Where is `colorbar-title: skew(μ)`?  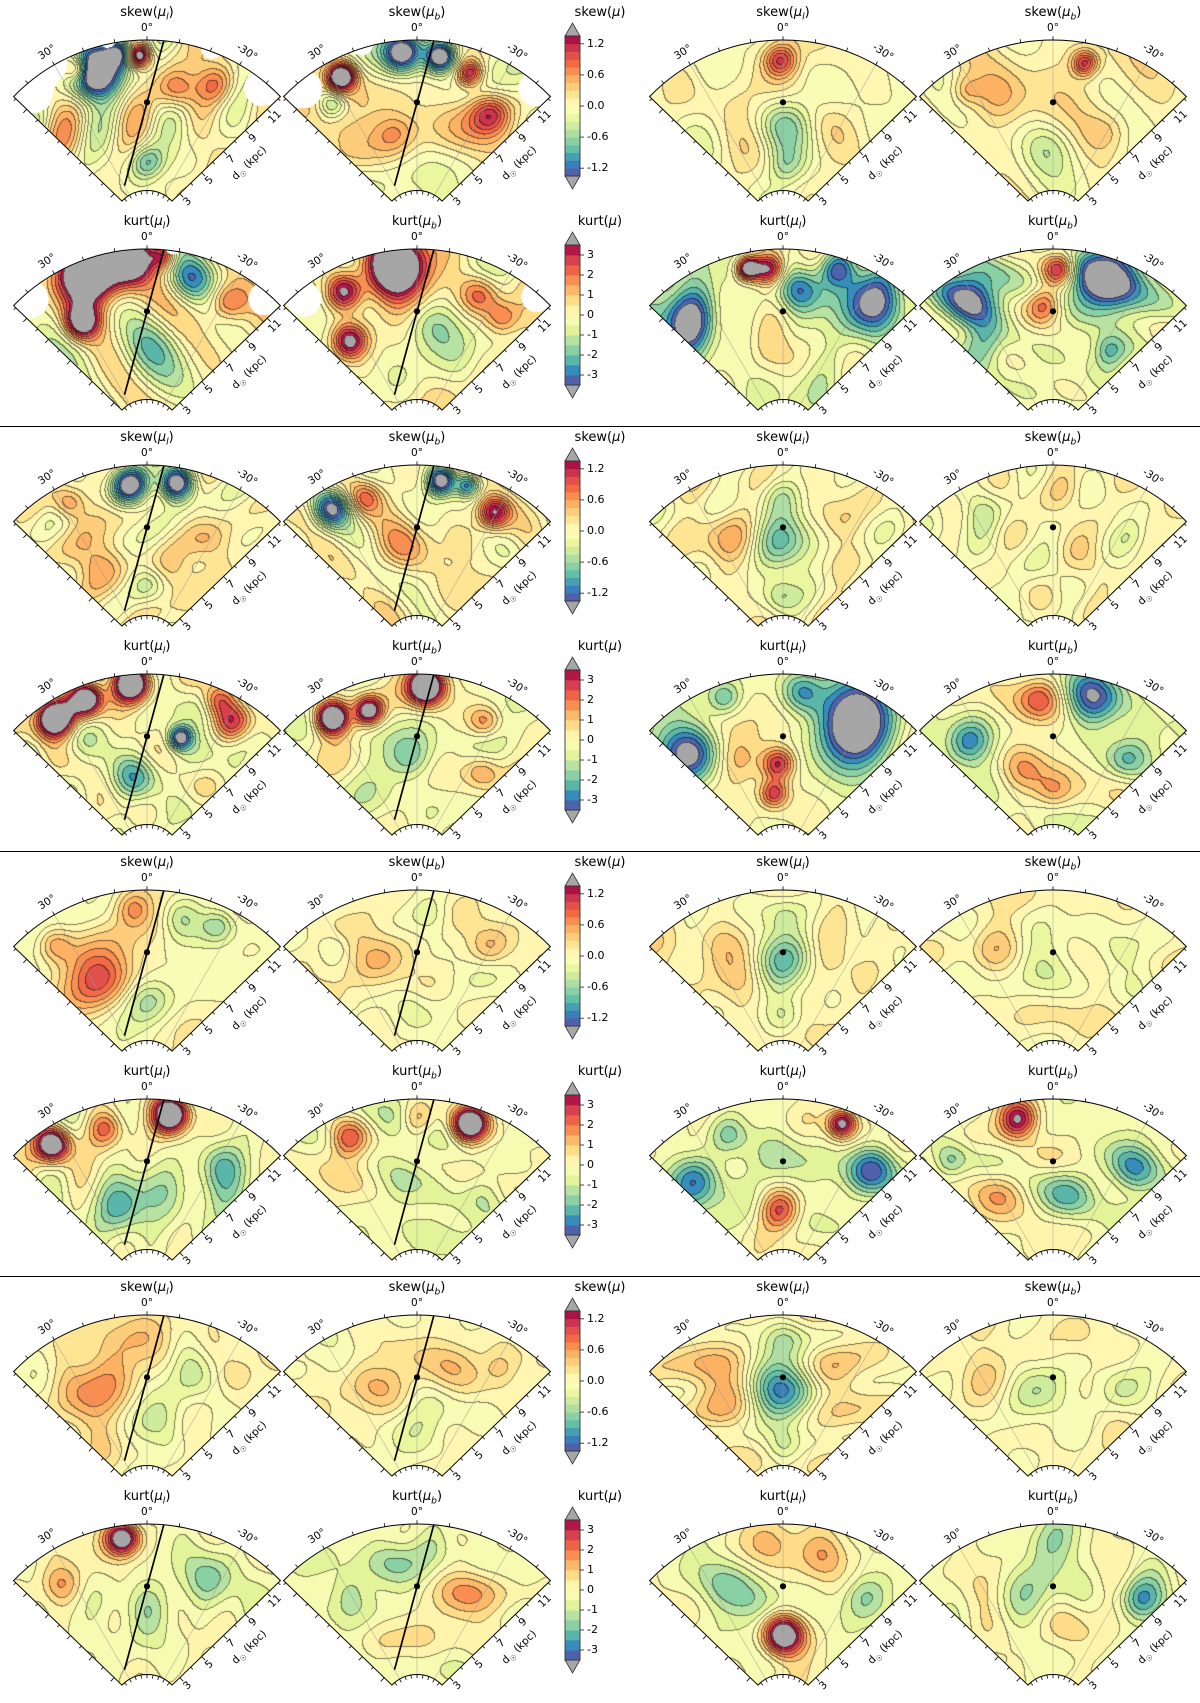
colorbar-title: skew(μ) is located at coordinates (600, 437).